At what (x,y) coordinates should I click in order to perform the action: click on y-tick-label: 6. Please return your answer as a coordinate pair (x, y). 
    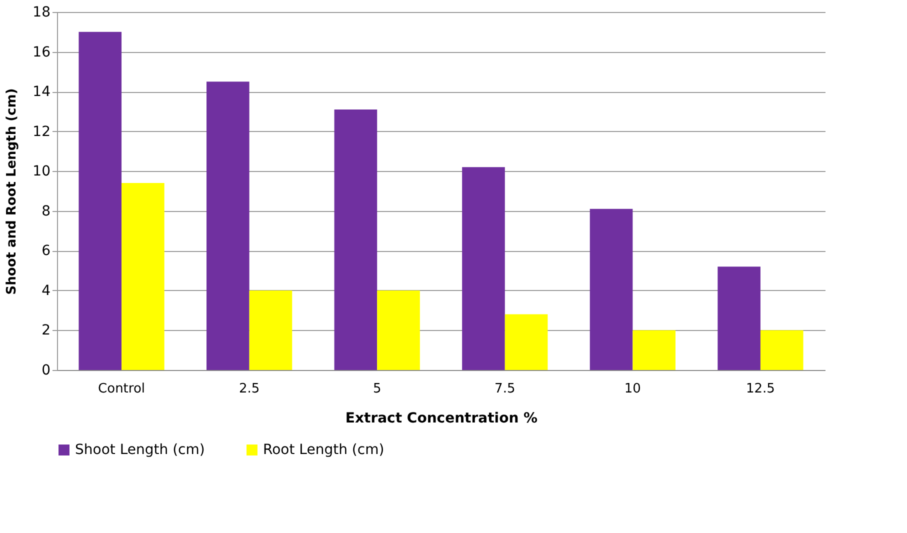
    Looking at the image, I should click on (46, 251).